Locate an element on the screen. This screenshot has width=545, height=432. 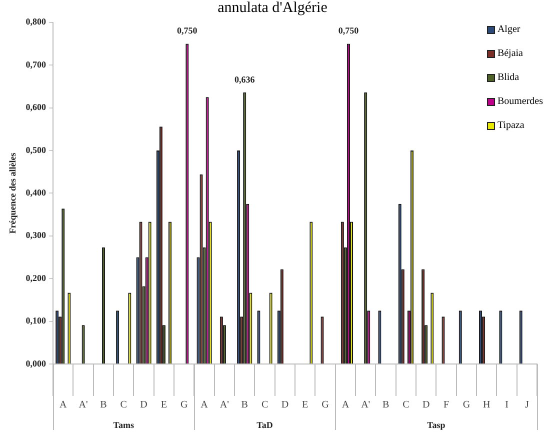
y-tick-label: 0,500 is located at coordinates (36, 149).